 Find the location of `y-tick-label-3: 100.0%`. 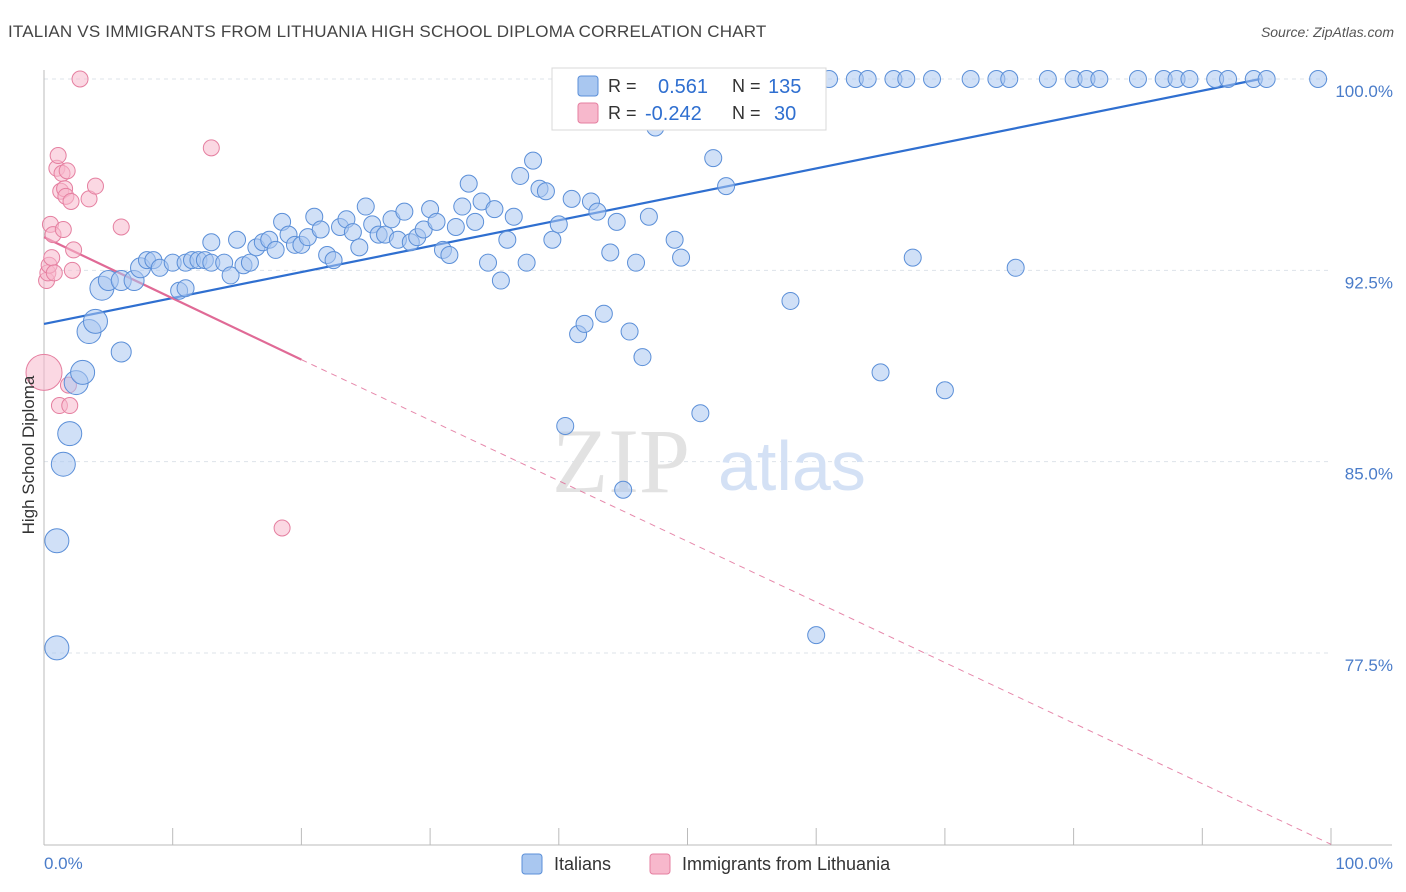

y-tick-label-3: 100.0% is located at coordinates (1364, 91).